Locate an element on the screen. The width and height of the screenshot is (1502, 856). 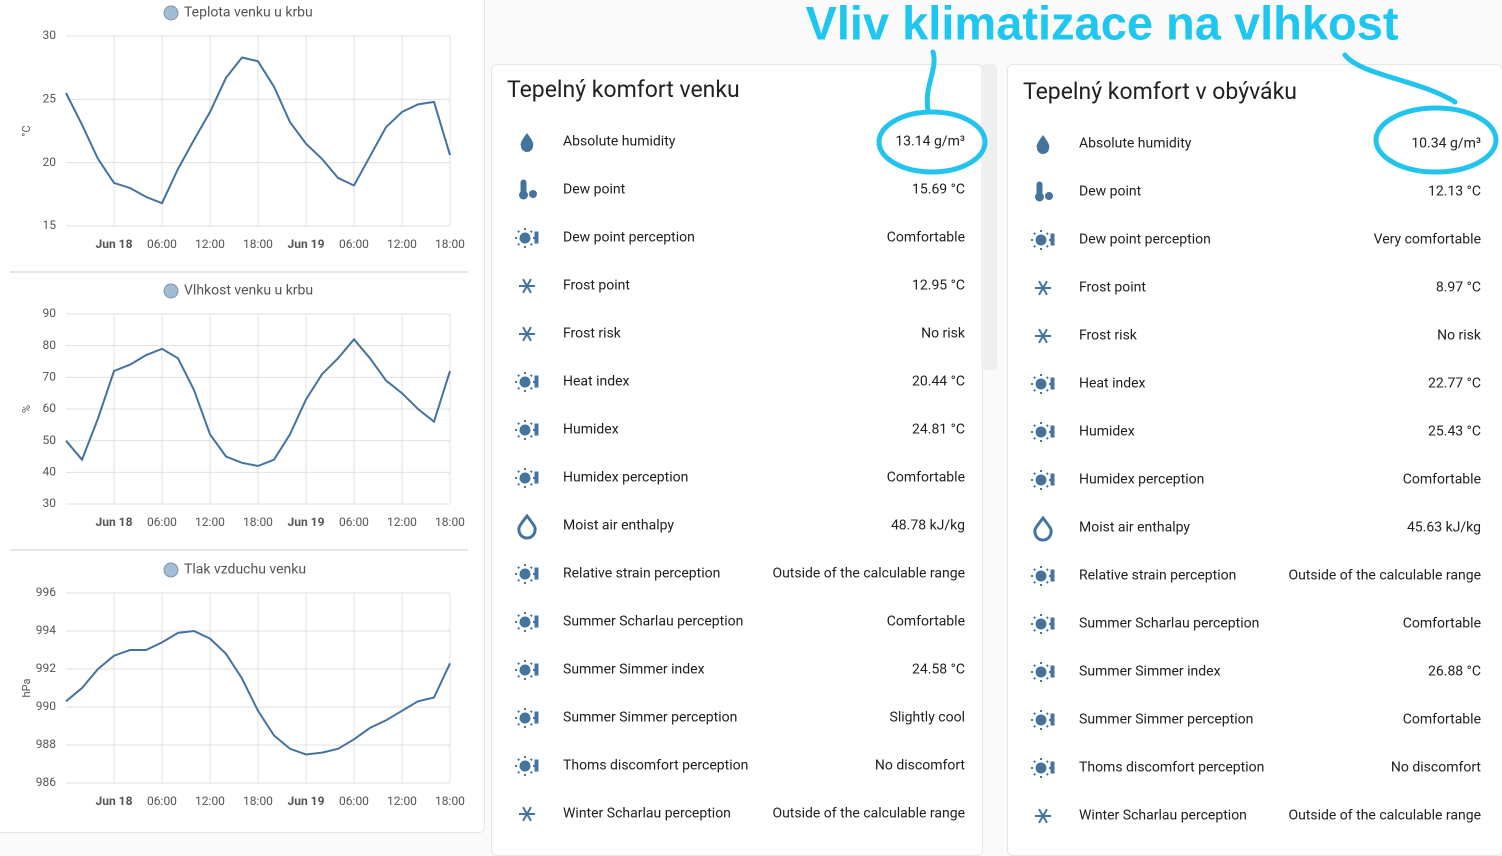
entity-name: Frost risk is located at coordinates (592, 334).